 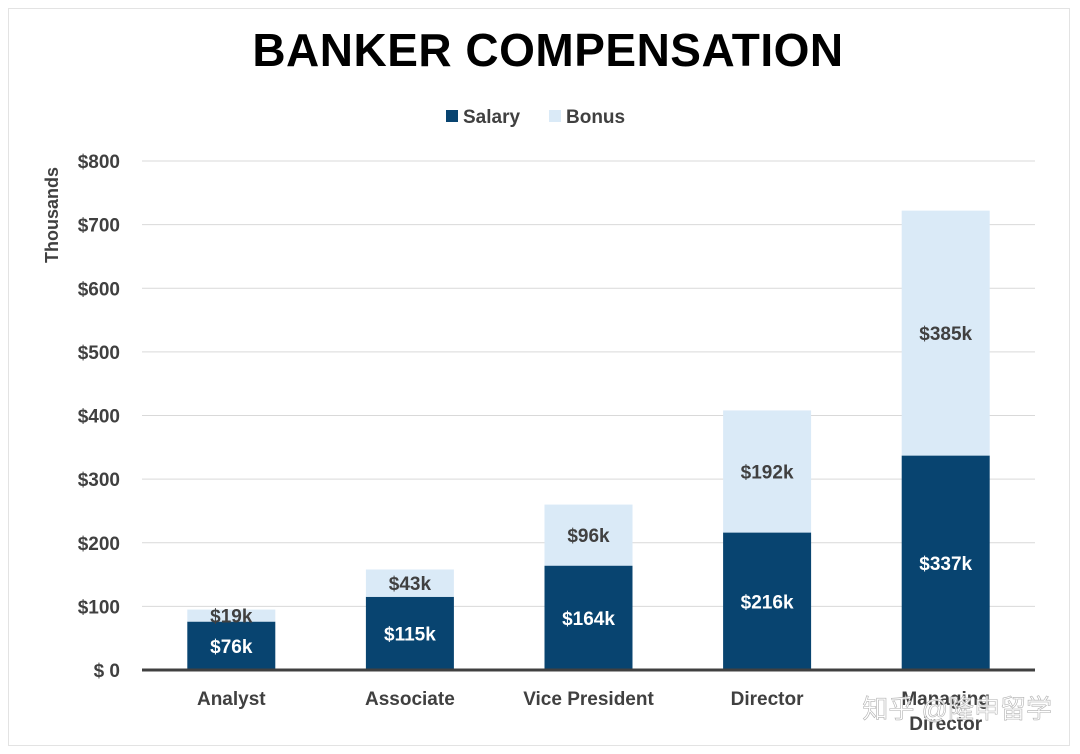 I want to click on legend-swatch-salary, so click(x=452, y=116).